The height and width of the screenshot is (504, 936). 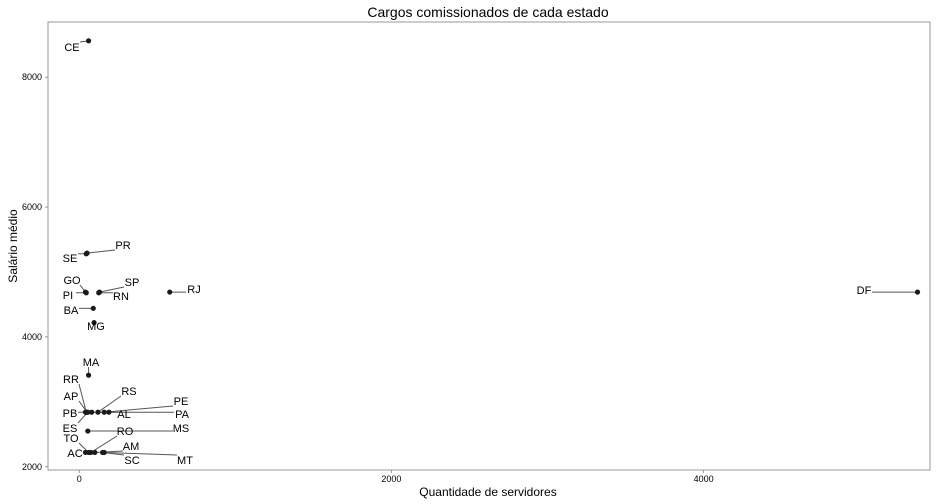 I want to click on point-label-se: SE, so click(x=70, y=259).